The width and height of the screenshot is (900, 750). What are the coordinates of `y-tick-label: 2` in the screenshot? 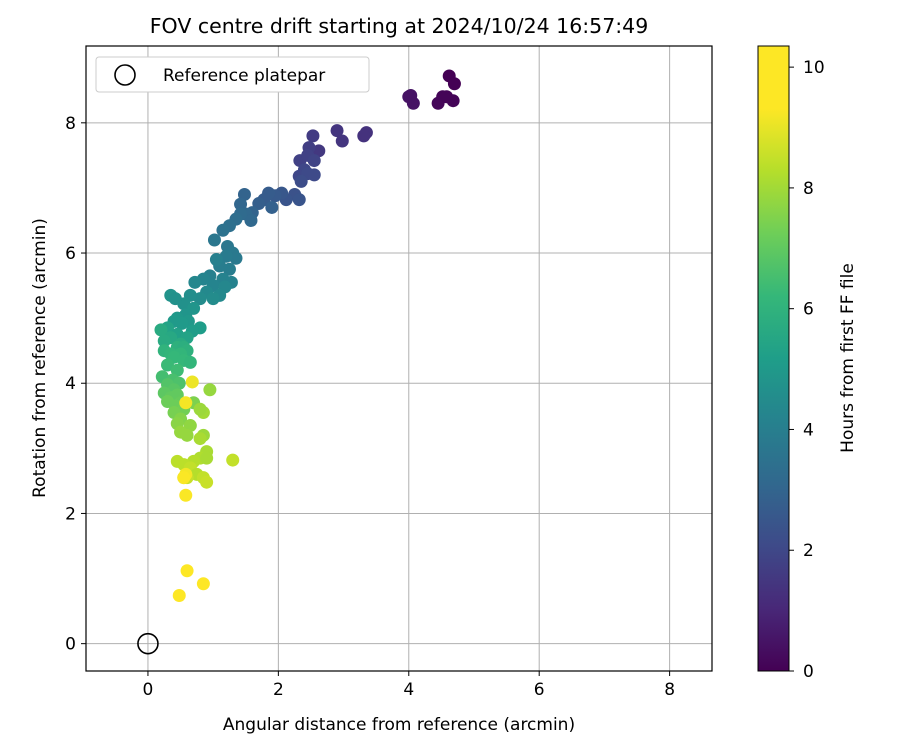 It's located at (70, 514).